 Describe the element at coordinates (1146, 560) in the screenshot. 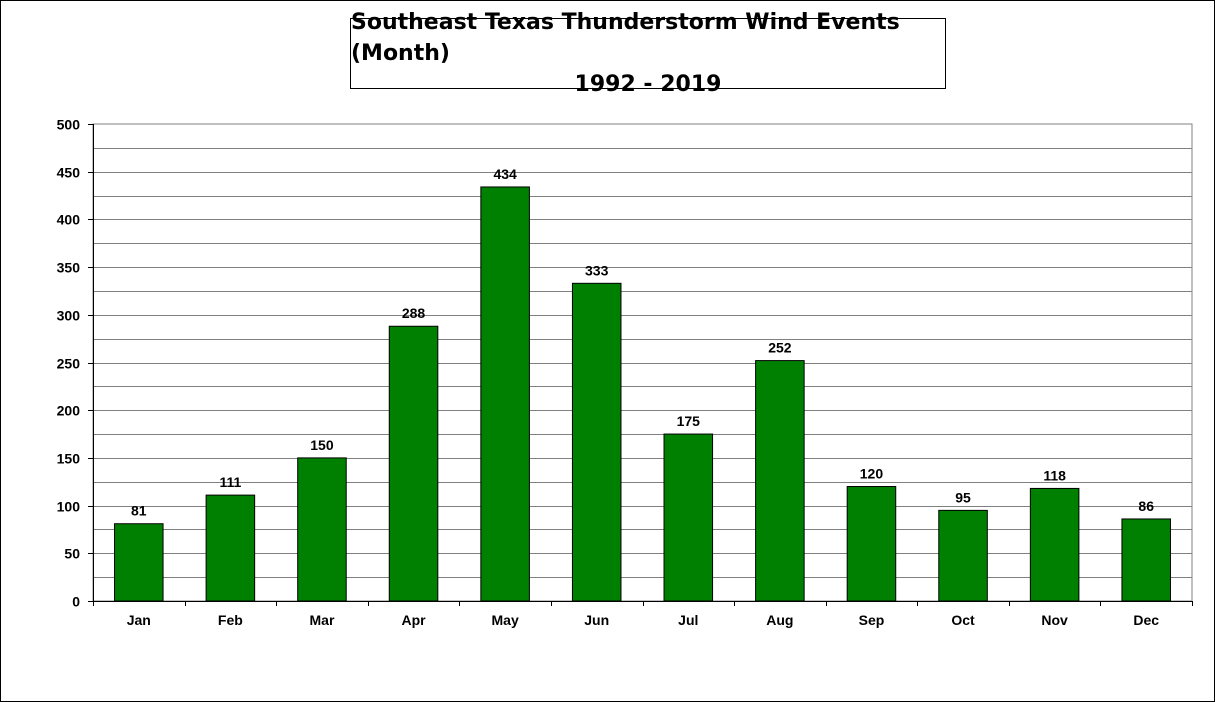

I see `bar-dec` at that location.